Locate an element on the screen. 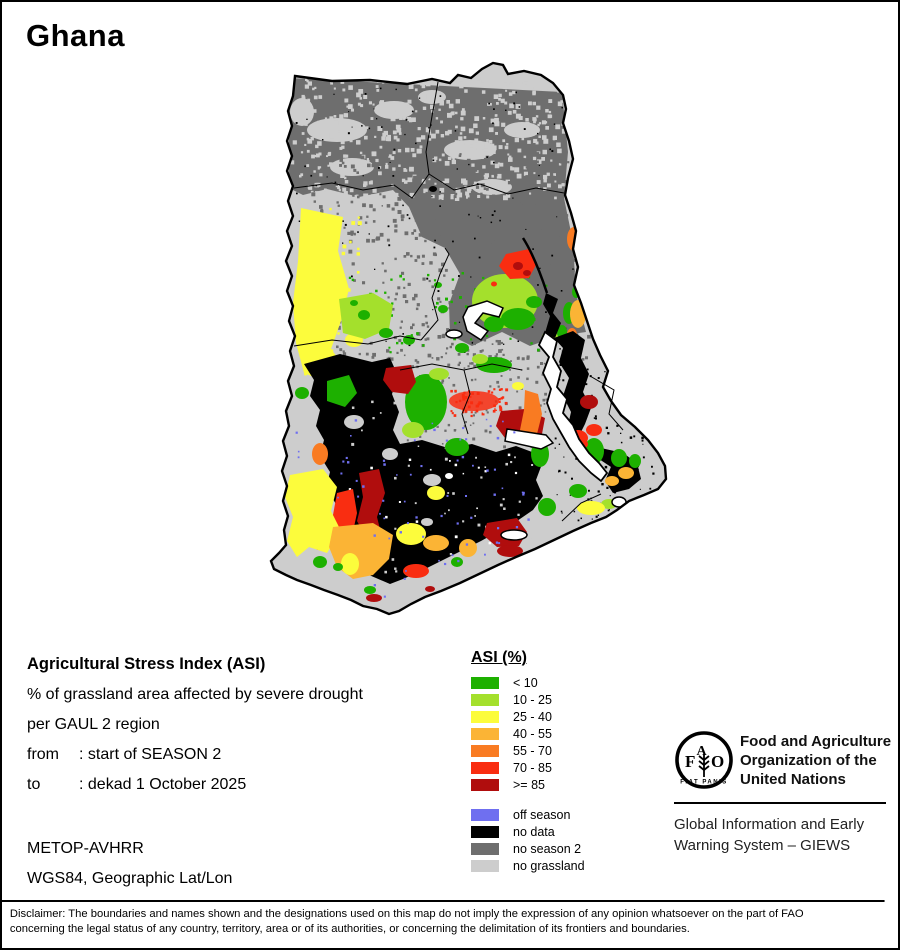  legend-label: < 10 is located at coordinates (525, 682).